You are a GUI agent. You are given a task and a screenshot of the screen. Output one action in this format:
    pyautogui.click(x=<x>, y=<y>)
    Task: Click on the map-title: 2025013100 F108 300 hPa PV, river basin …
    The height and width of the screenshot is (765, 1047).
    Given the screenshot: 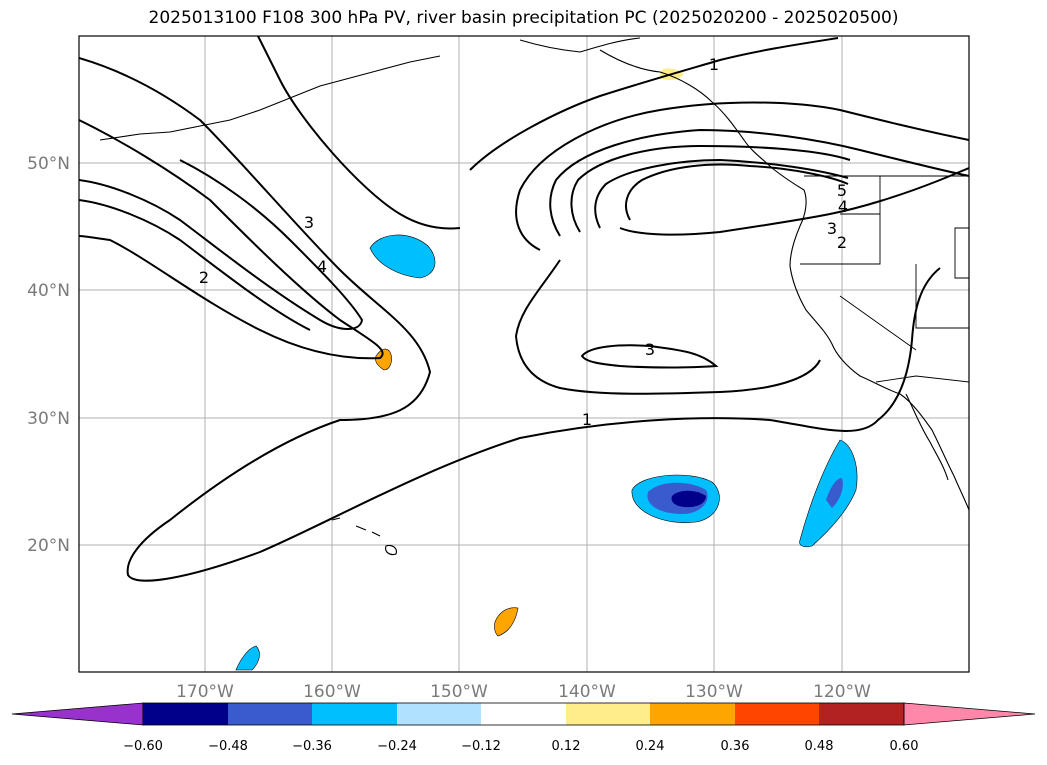 What is the action you would take?
    pyautogui.click(x=523, y=18)
    